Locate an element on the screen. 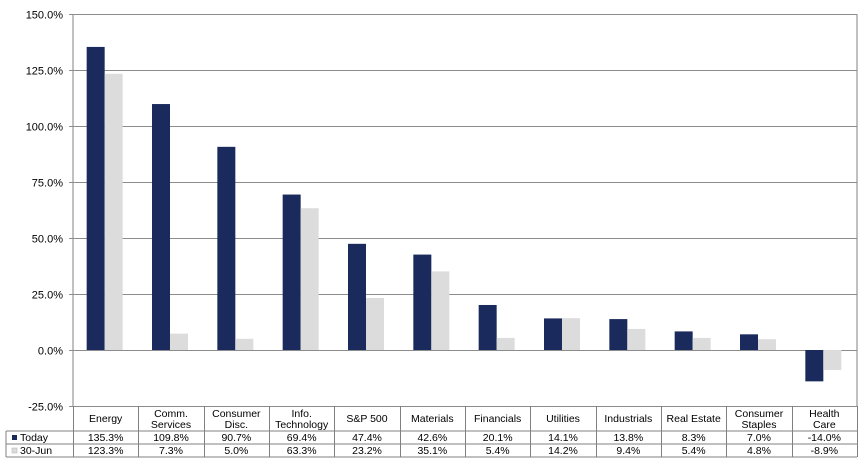 The width and height of the screenshot is (864, 460). data-label: 63.3% is located at coordinates (302, 451).